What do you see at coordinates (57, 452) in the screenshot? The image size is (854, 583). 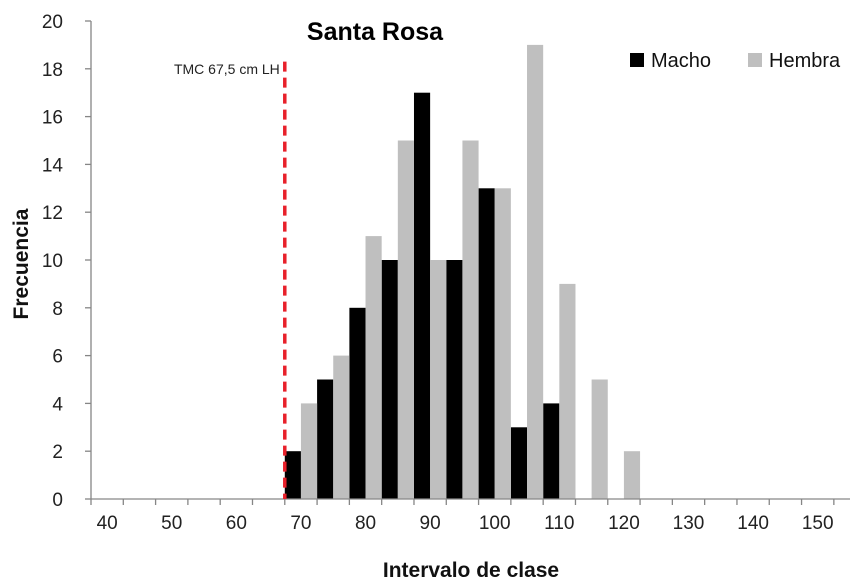 I see `y-tick-label: 2` at bounding box center [57, 452].